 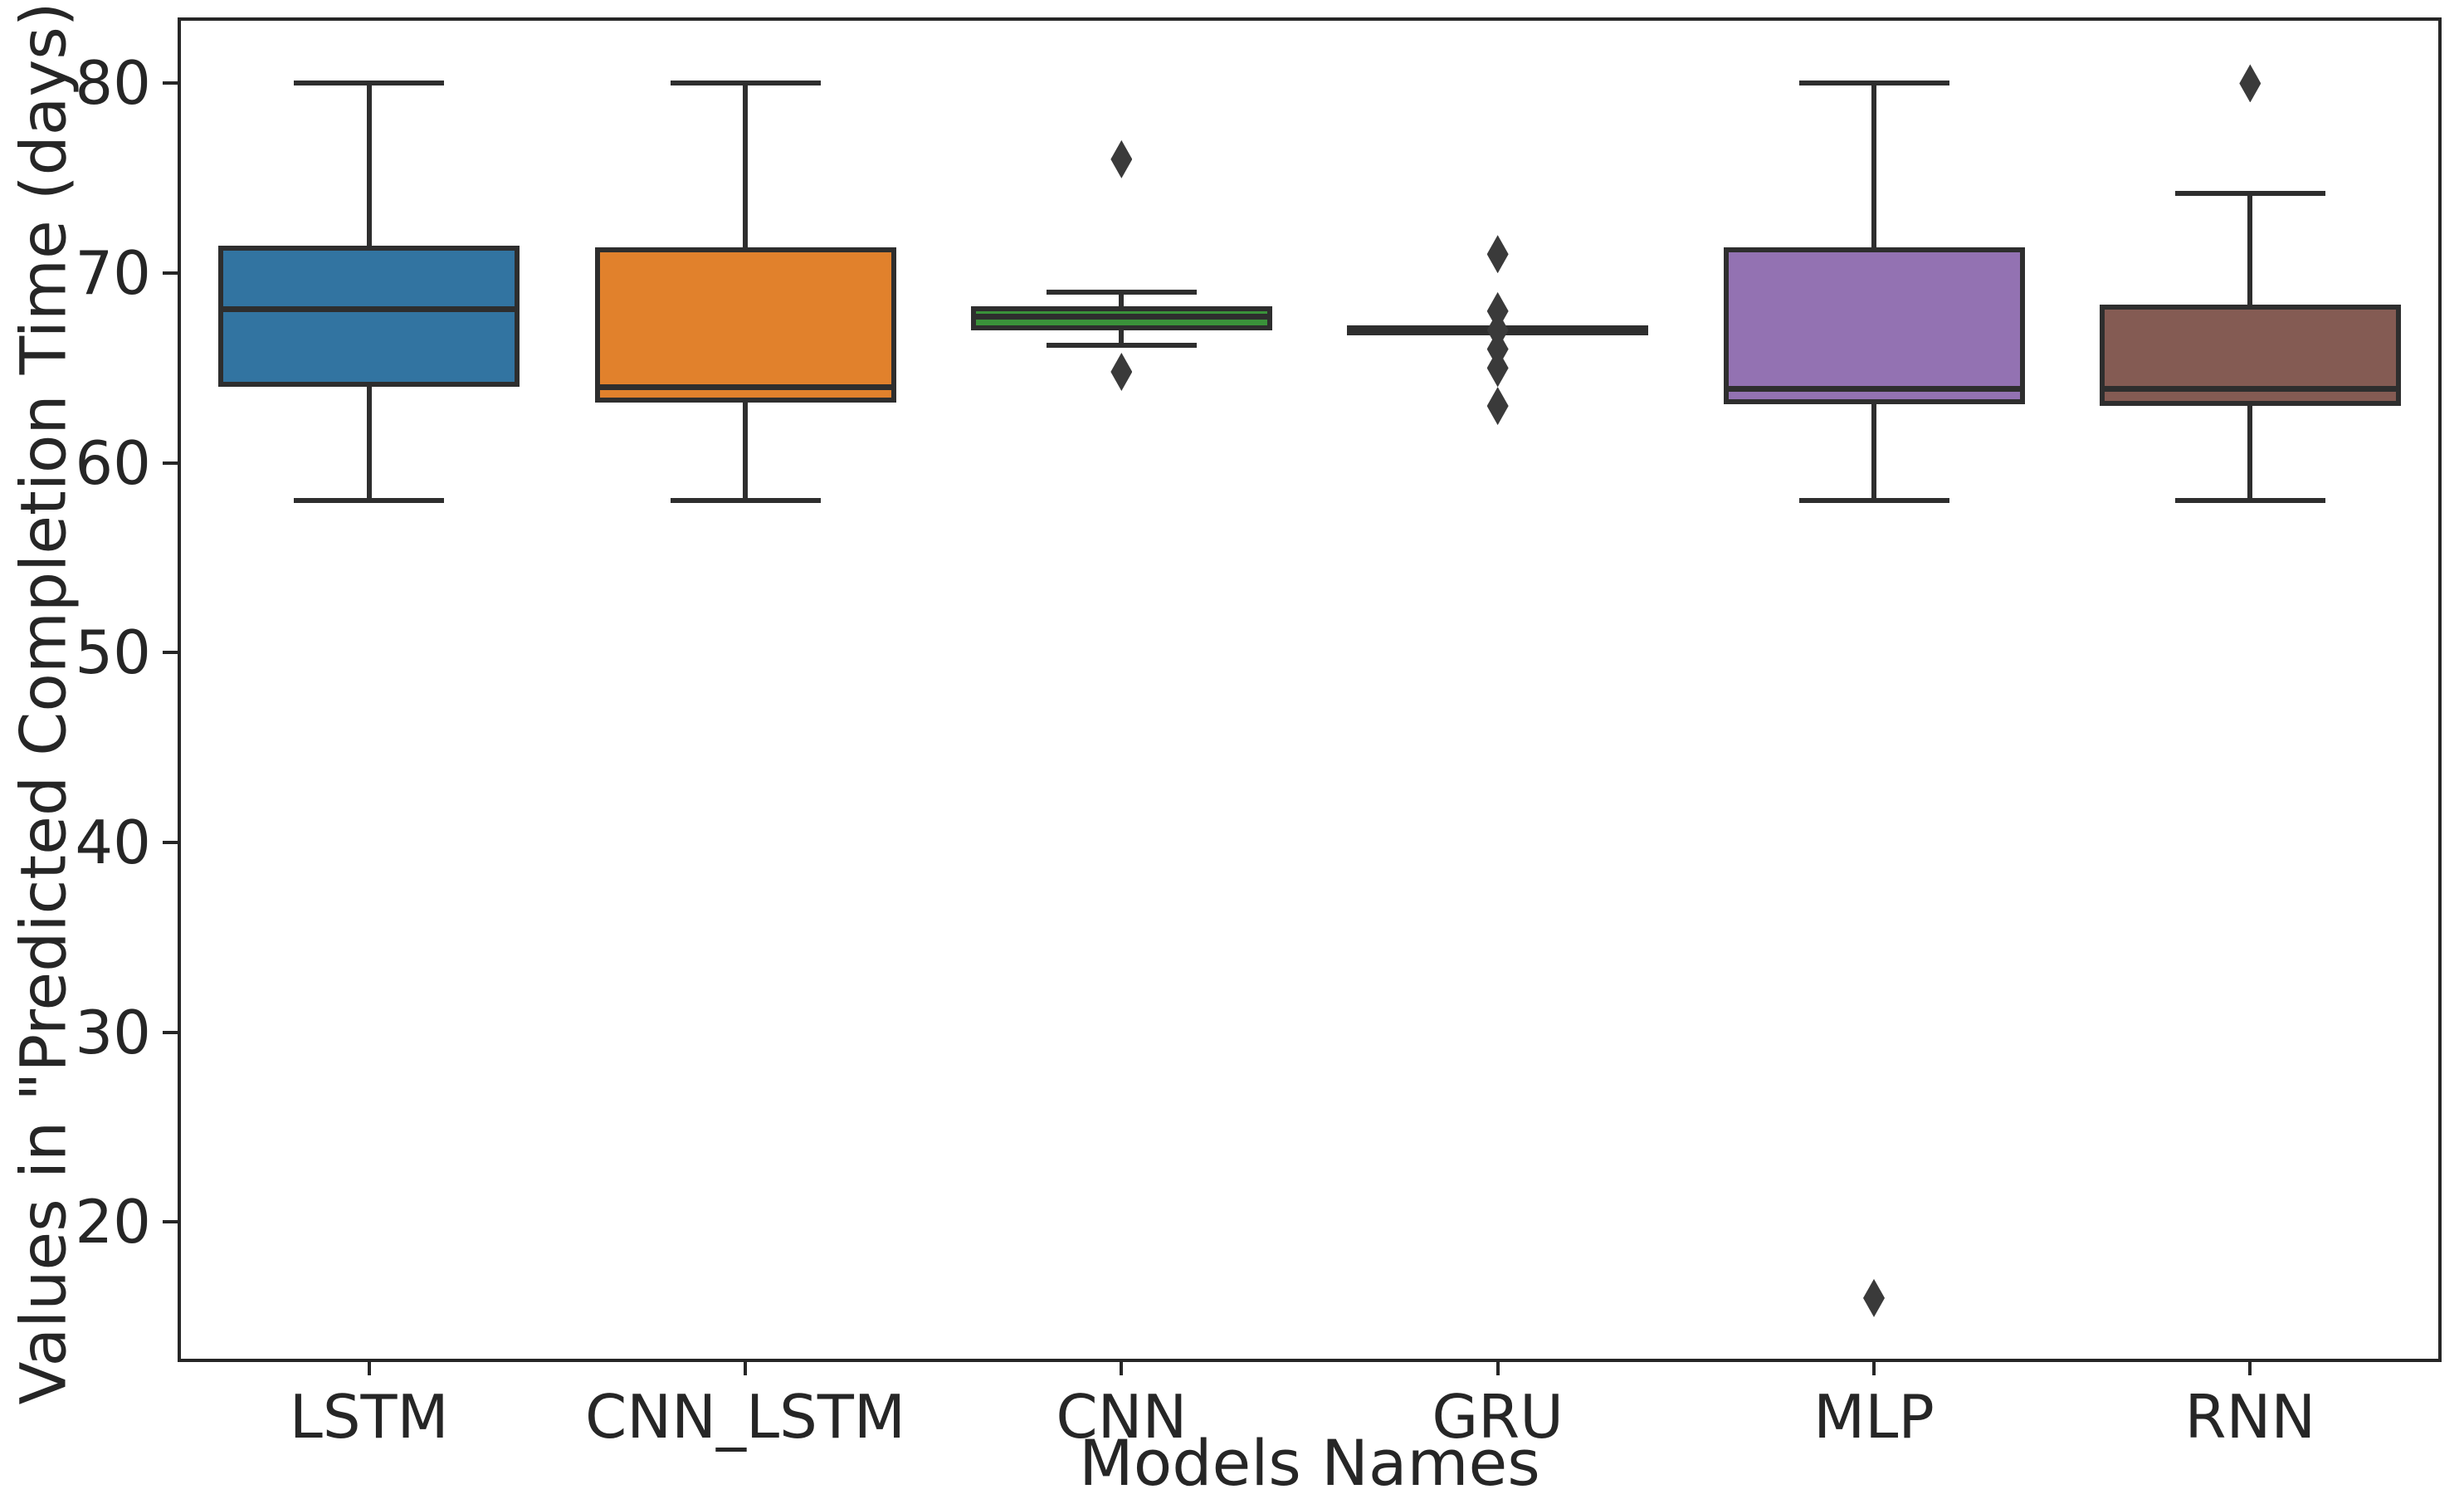 What do you see at coordinates (1498, 1417) in the screenshot?
I see `x-tick-label: GRU` at bounding box center [1498, 1417].